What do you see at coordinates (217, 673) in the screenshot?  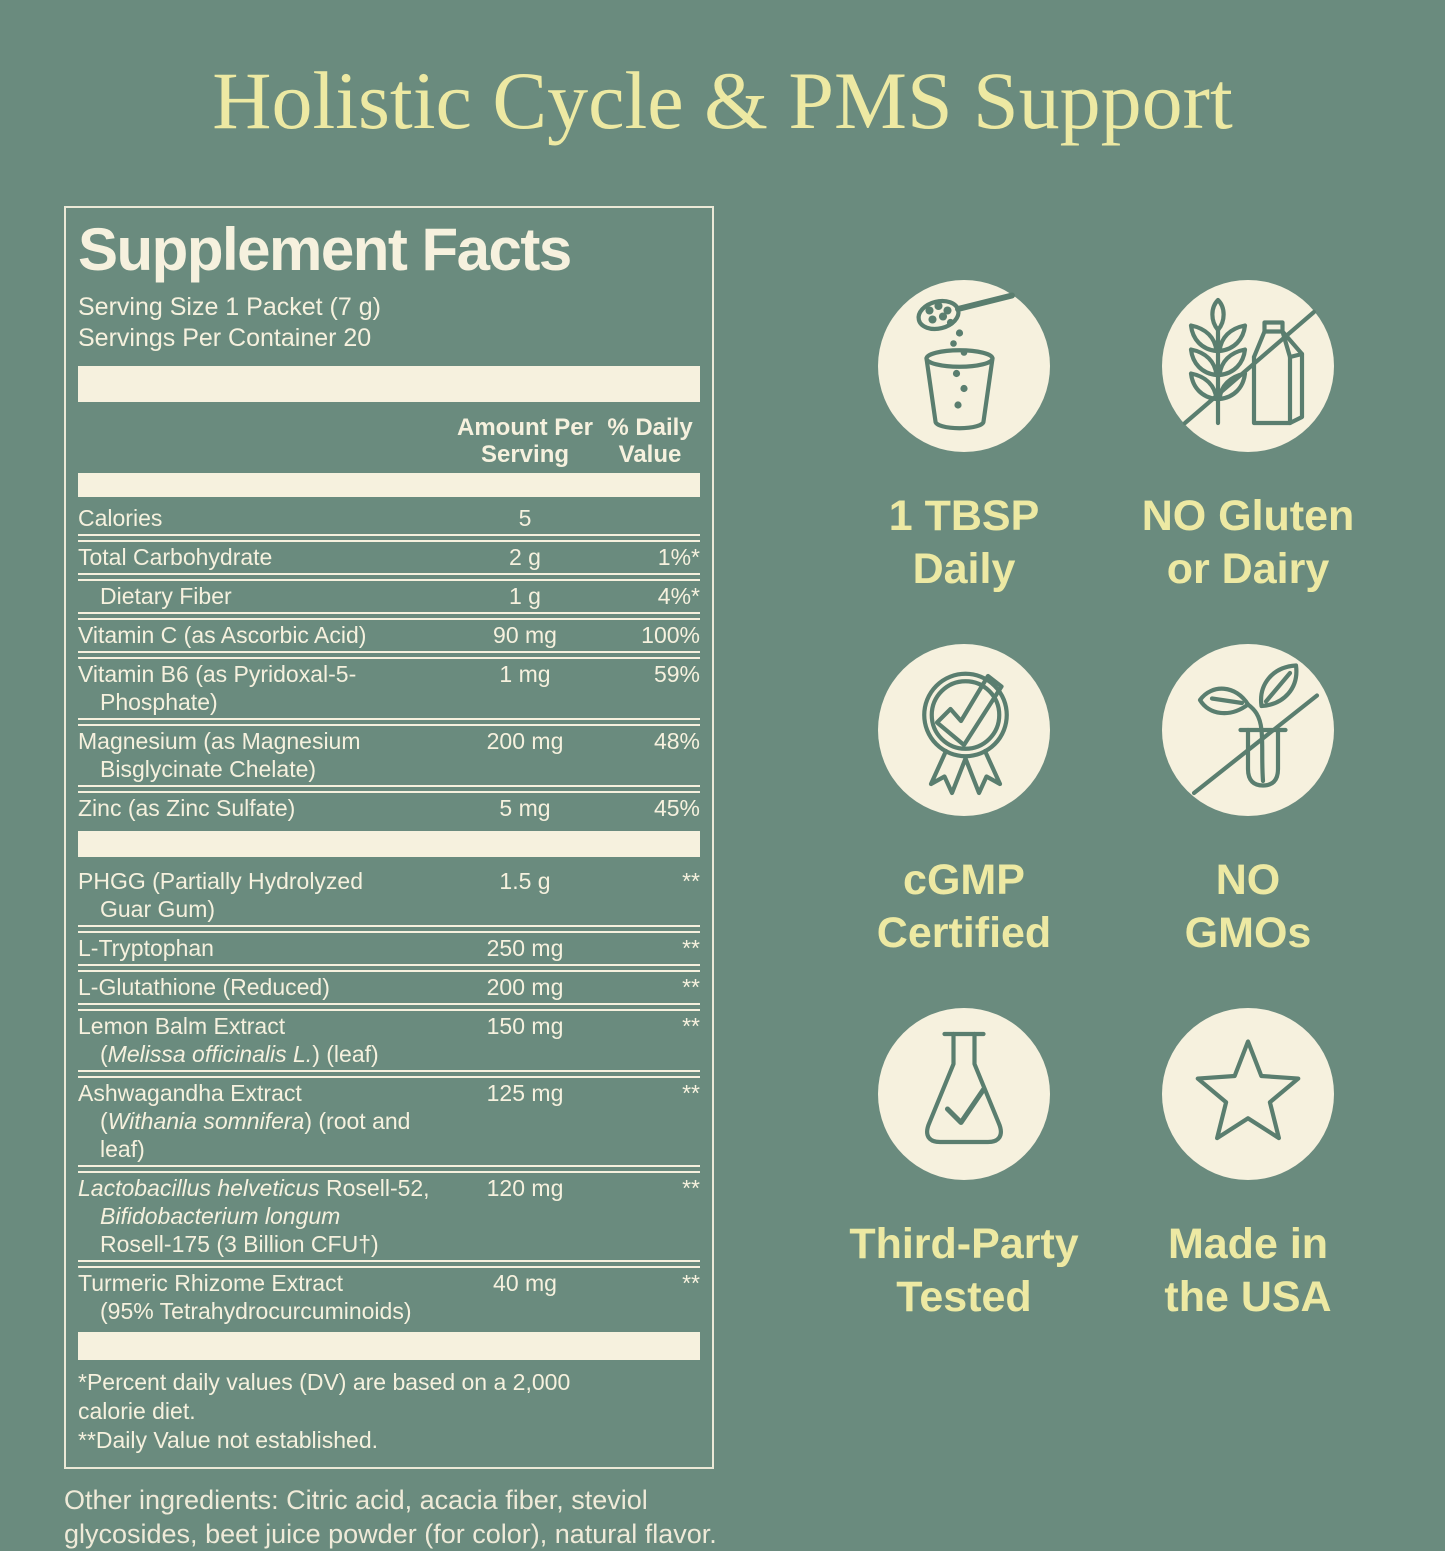 I see `ingredient-name-text: Vitamin B6 (as Pyridoxal-5-` at bounding box center [217, 673].